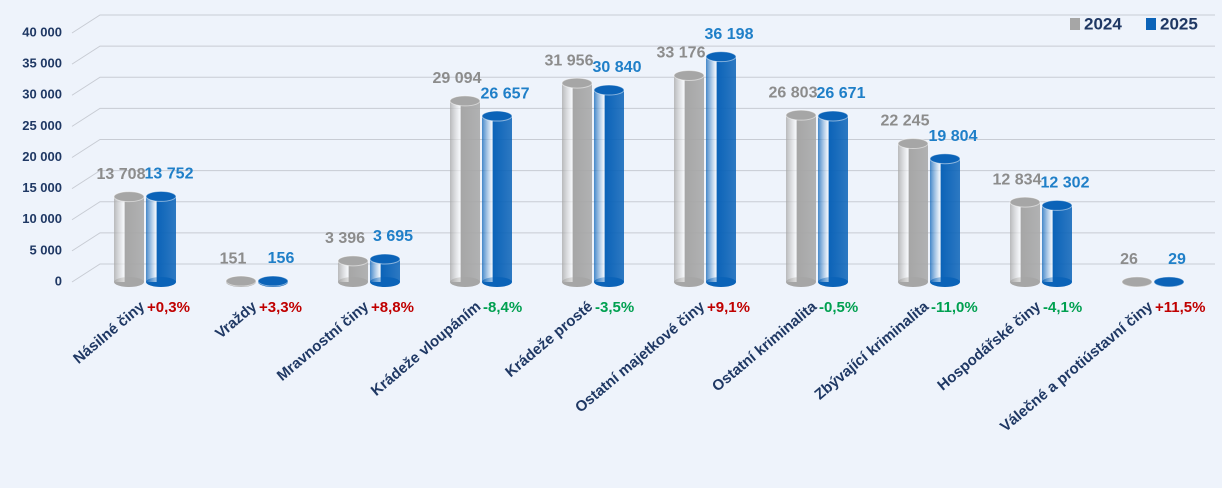 Image resolution: width=1222 pixels, height=488 pixels. What do you see at coordinates (42, 31) in the screenshot?
I see `y-tick-label: 40 000` at bounding box center [42, 31].